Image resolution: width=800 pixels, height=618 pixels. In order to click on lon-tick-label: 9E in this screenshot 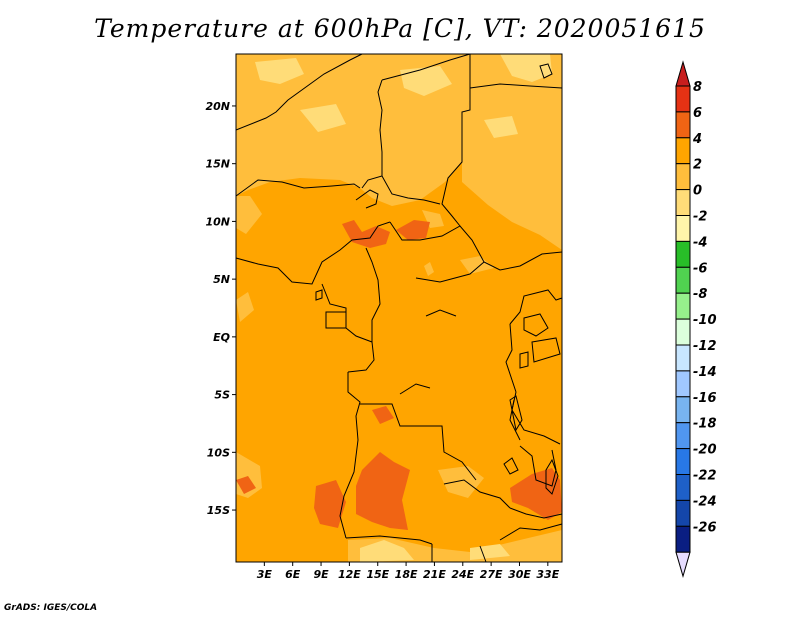, I will do `click(321, 574)`.